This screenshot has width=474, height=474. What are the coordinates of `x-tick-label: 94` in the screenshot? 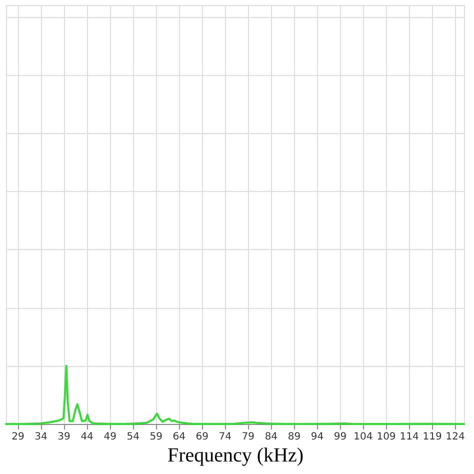 It's located at (317, 437).